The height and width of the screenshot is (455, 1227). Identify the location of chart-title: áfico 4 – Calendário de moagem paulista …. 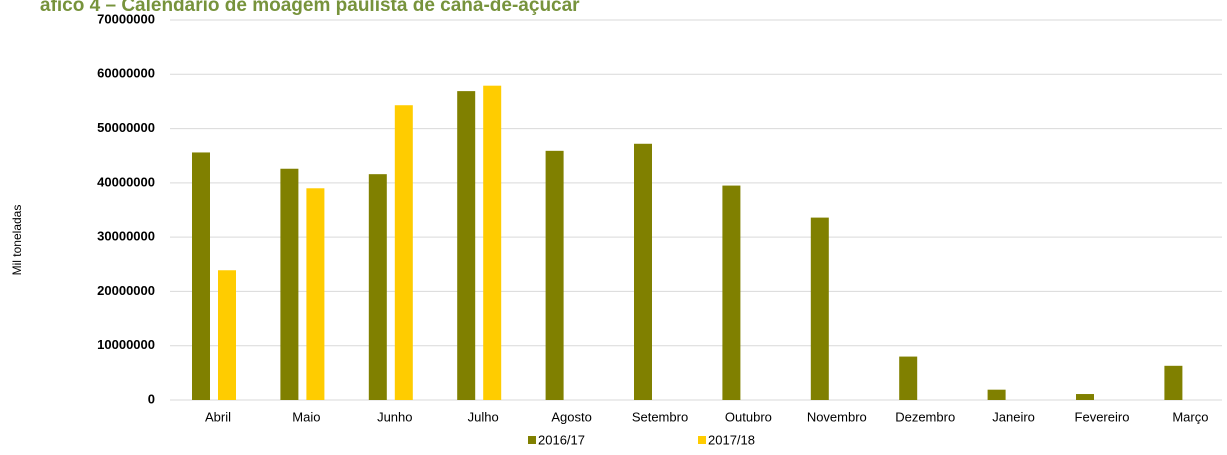
(310, 8).